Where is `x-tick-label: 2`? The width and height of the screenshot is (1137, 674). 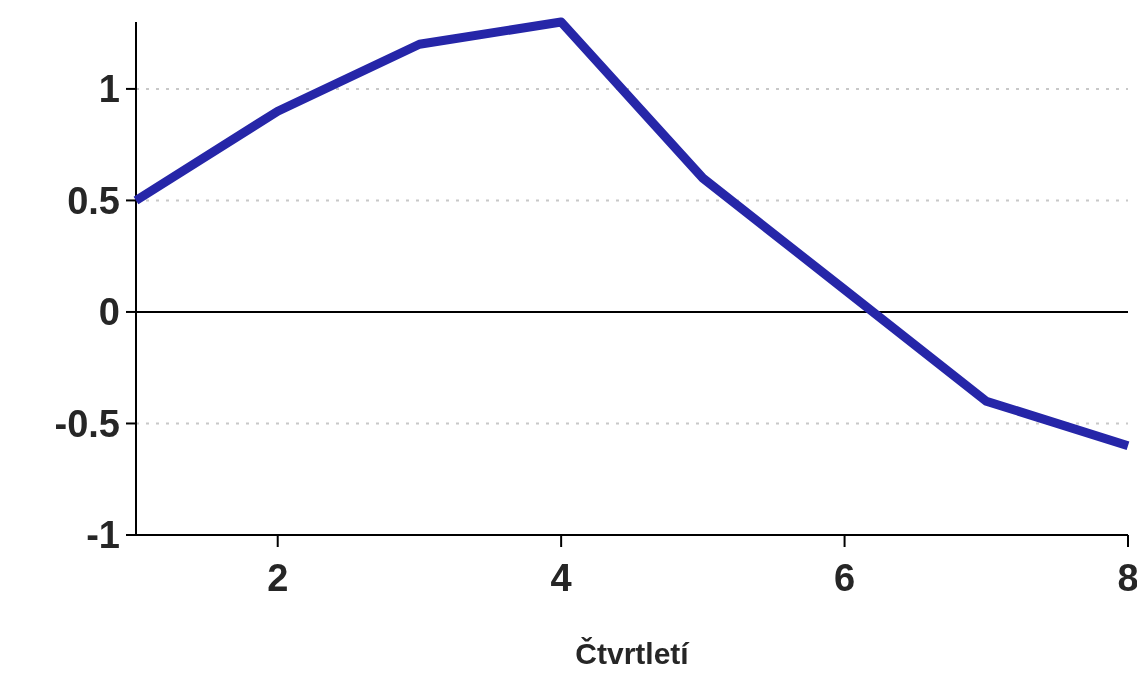
x-tick-label: 2 is located at coordinates (278, 578).